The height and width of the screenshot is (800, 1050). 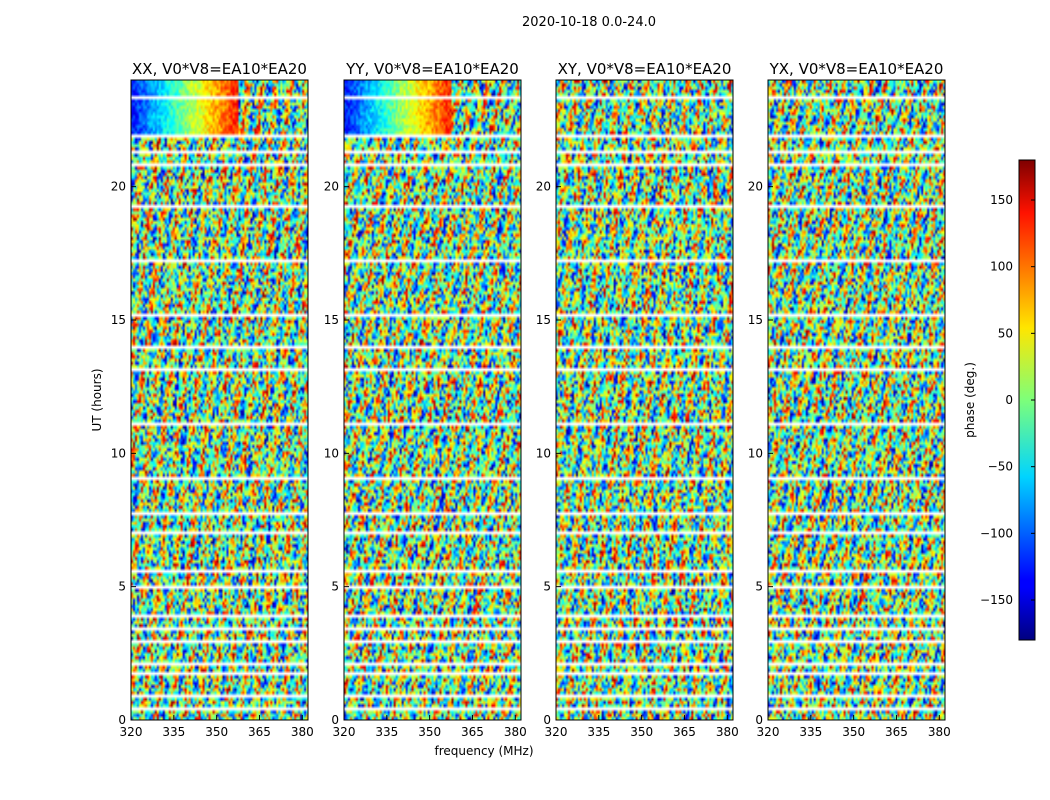 What do you see at coordinates (1000, 467) in the screenshot?
I see `colorbar-tick-label: −50` at bounding box center [1000, 467].